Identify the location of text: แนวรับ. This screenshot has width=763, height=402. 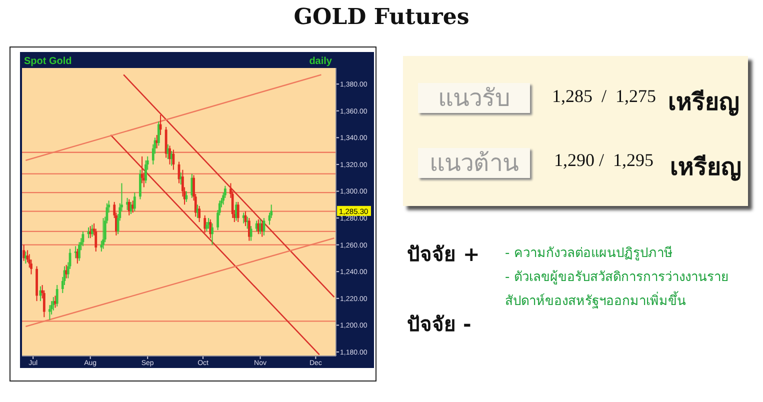
(474, 98).